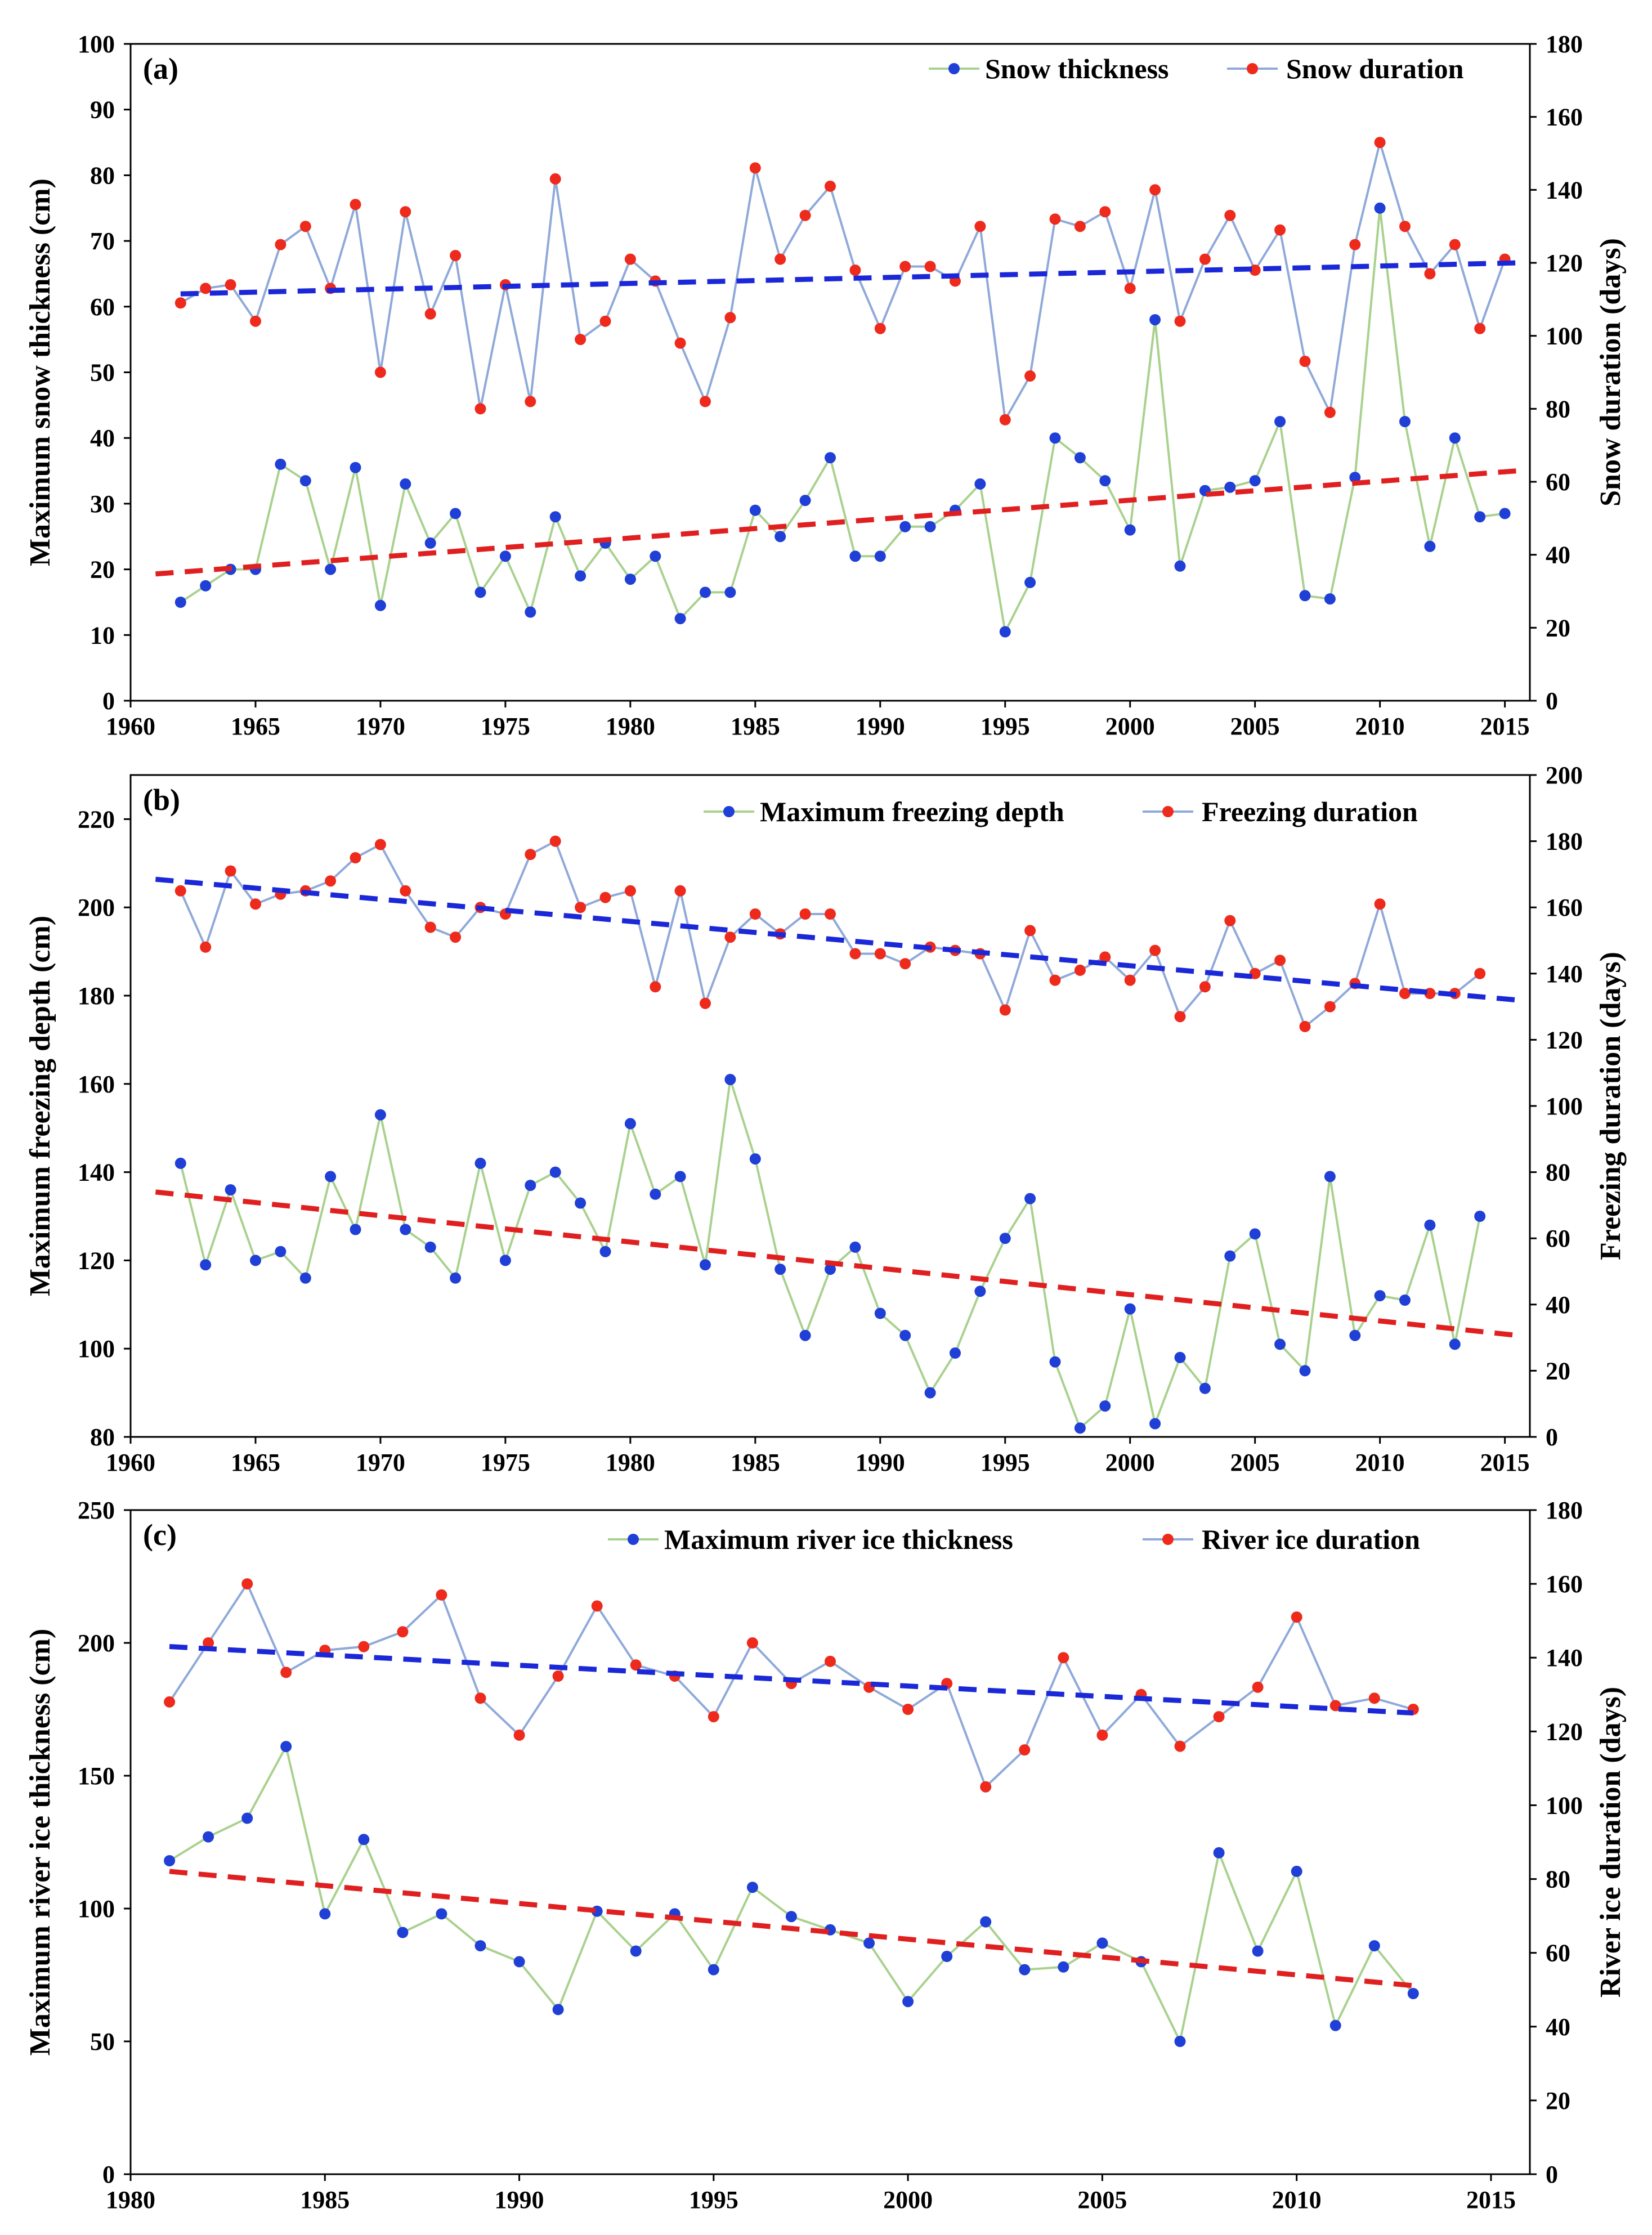 The image size is (1652, 2235). Describe the element at coordinates (1102, 2200) in the screenshot. I see `x-tick-label: 2005` at that location.